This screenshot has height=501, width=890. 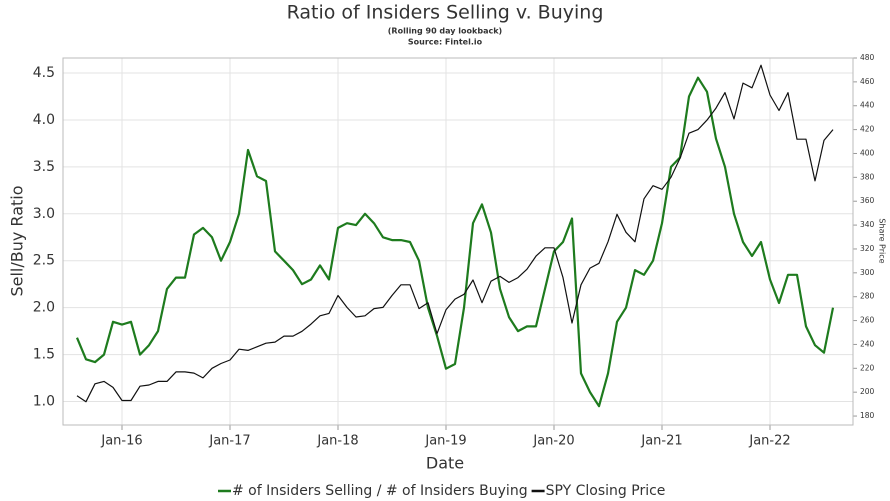 What do you see at coordinates (867, 367) in the screenshot?
I see `y2-tick-label: 220` at bounding box center [867, 367].